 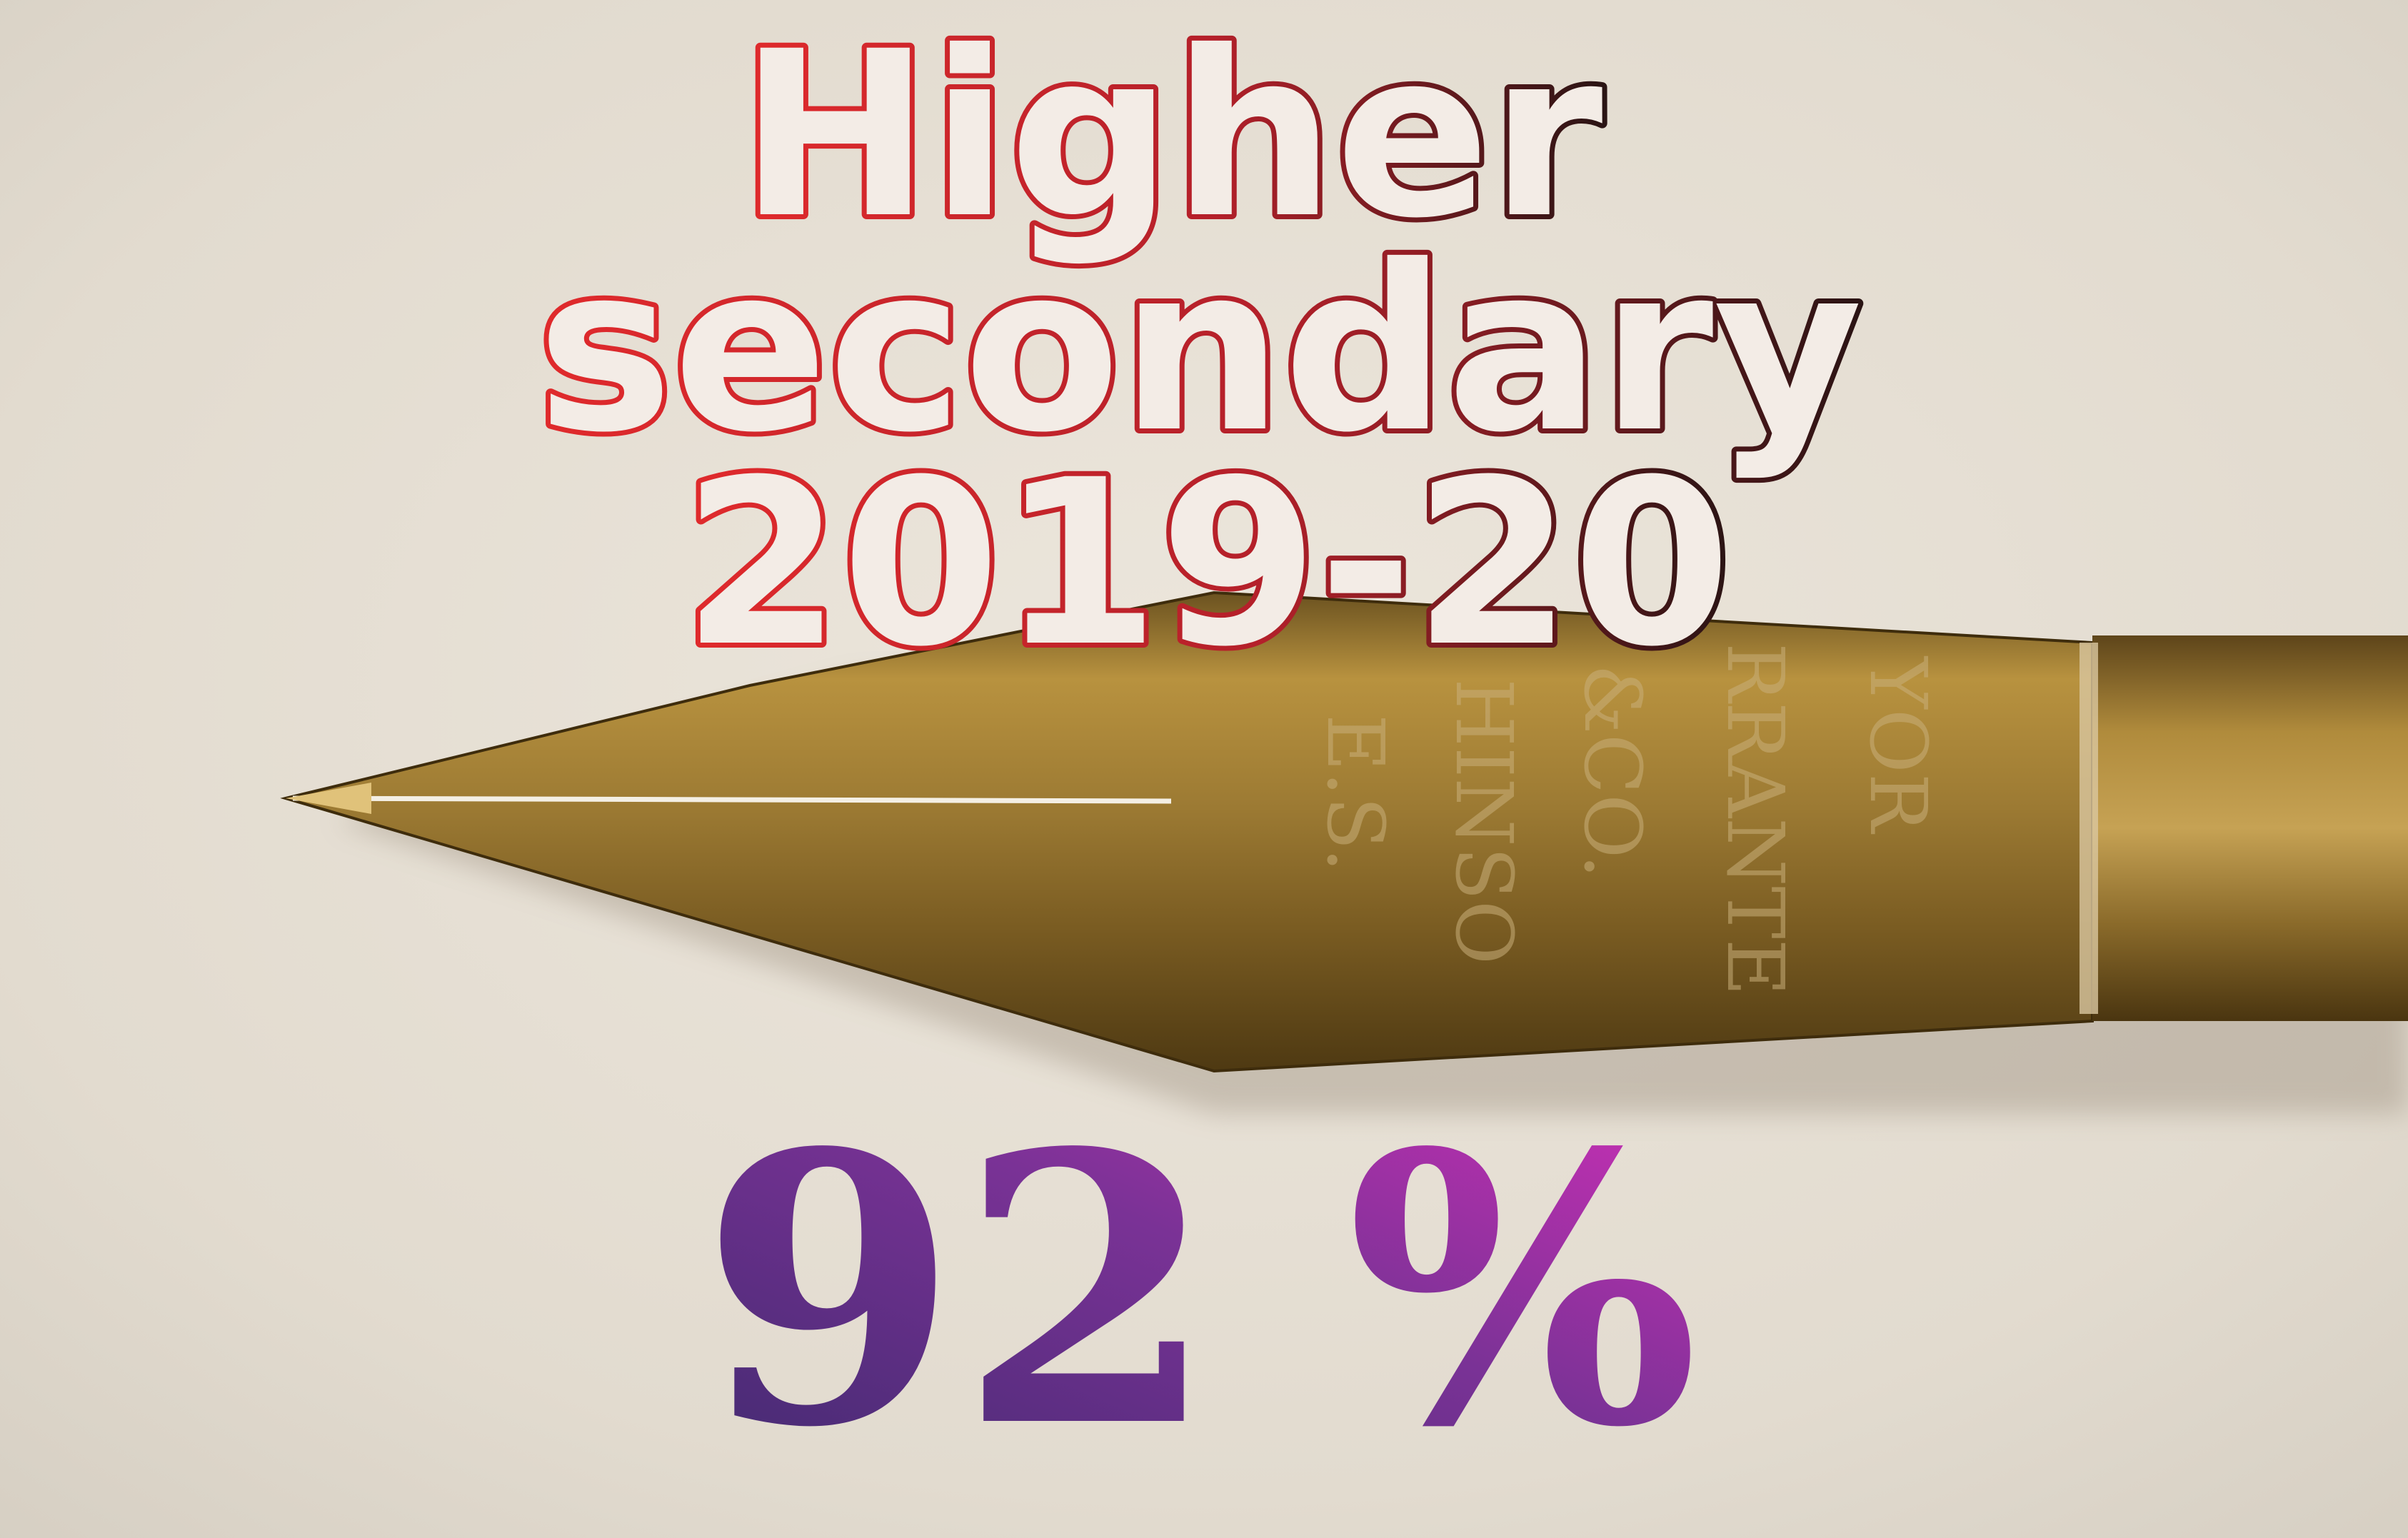 I want to click on engraving-line: &CO., so click(x=1612, y=772).